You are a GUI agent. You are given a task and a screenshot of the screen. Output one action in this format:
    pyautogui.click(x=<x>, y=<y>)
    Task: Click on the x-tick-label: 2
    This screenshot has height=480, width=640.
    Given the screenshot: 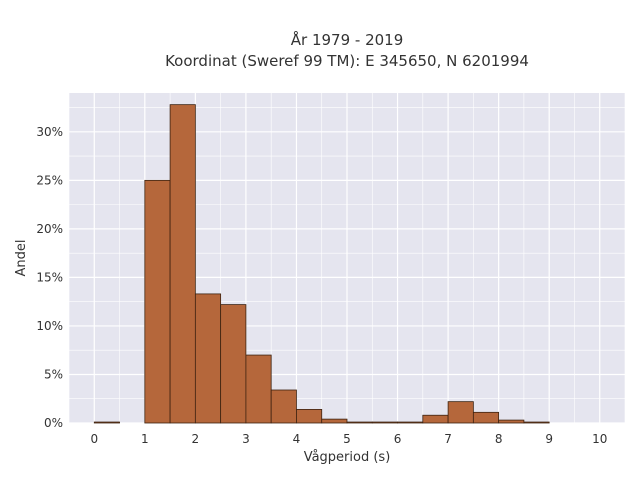 What is the action you would take?
    pyautogui.click(x=196, y=439)
    